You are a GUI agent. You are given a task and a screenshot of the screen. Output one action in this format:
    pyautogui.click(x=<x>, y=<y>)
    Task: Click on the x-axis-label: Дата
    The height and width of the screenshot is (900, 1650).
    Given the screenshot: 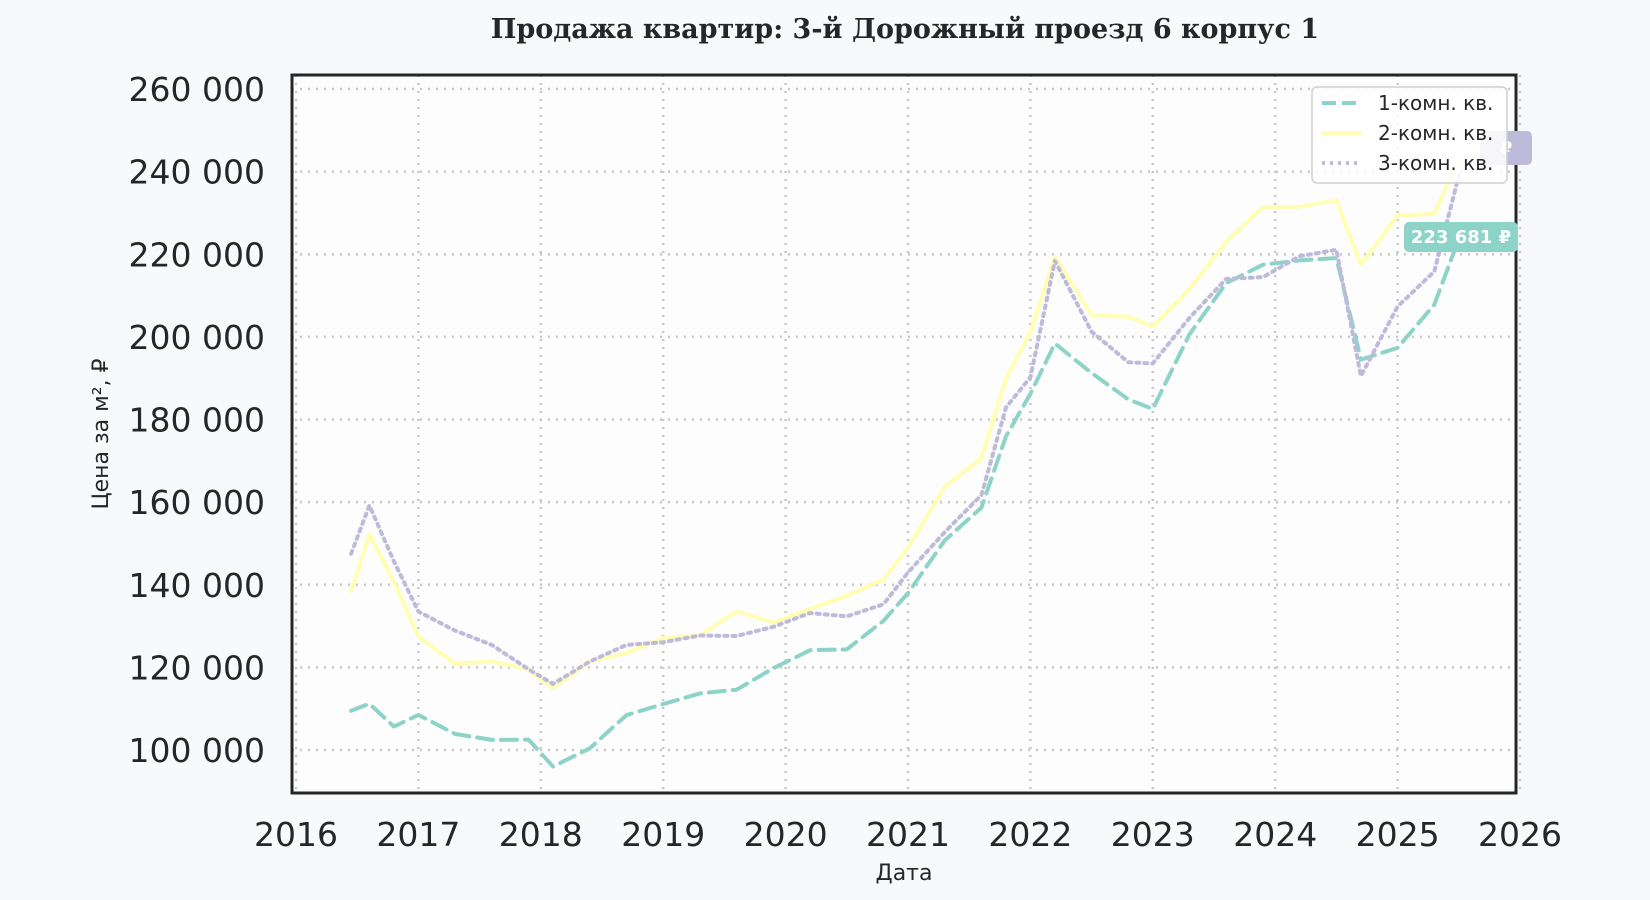 What is the action you would take?
    pyautogui.click(x=904, y=873)
    